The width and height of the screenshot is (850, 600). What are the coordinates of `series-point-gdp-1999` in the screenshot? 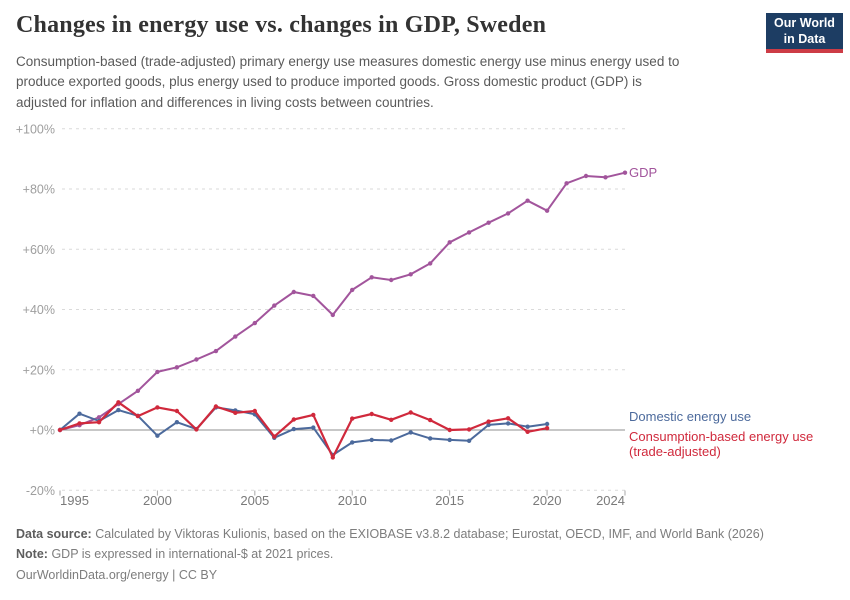 It's located at (138, 390).